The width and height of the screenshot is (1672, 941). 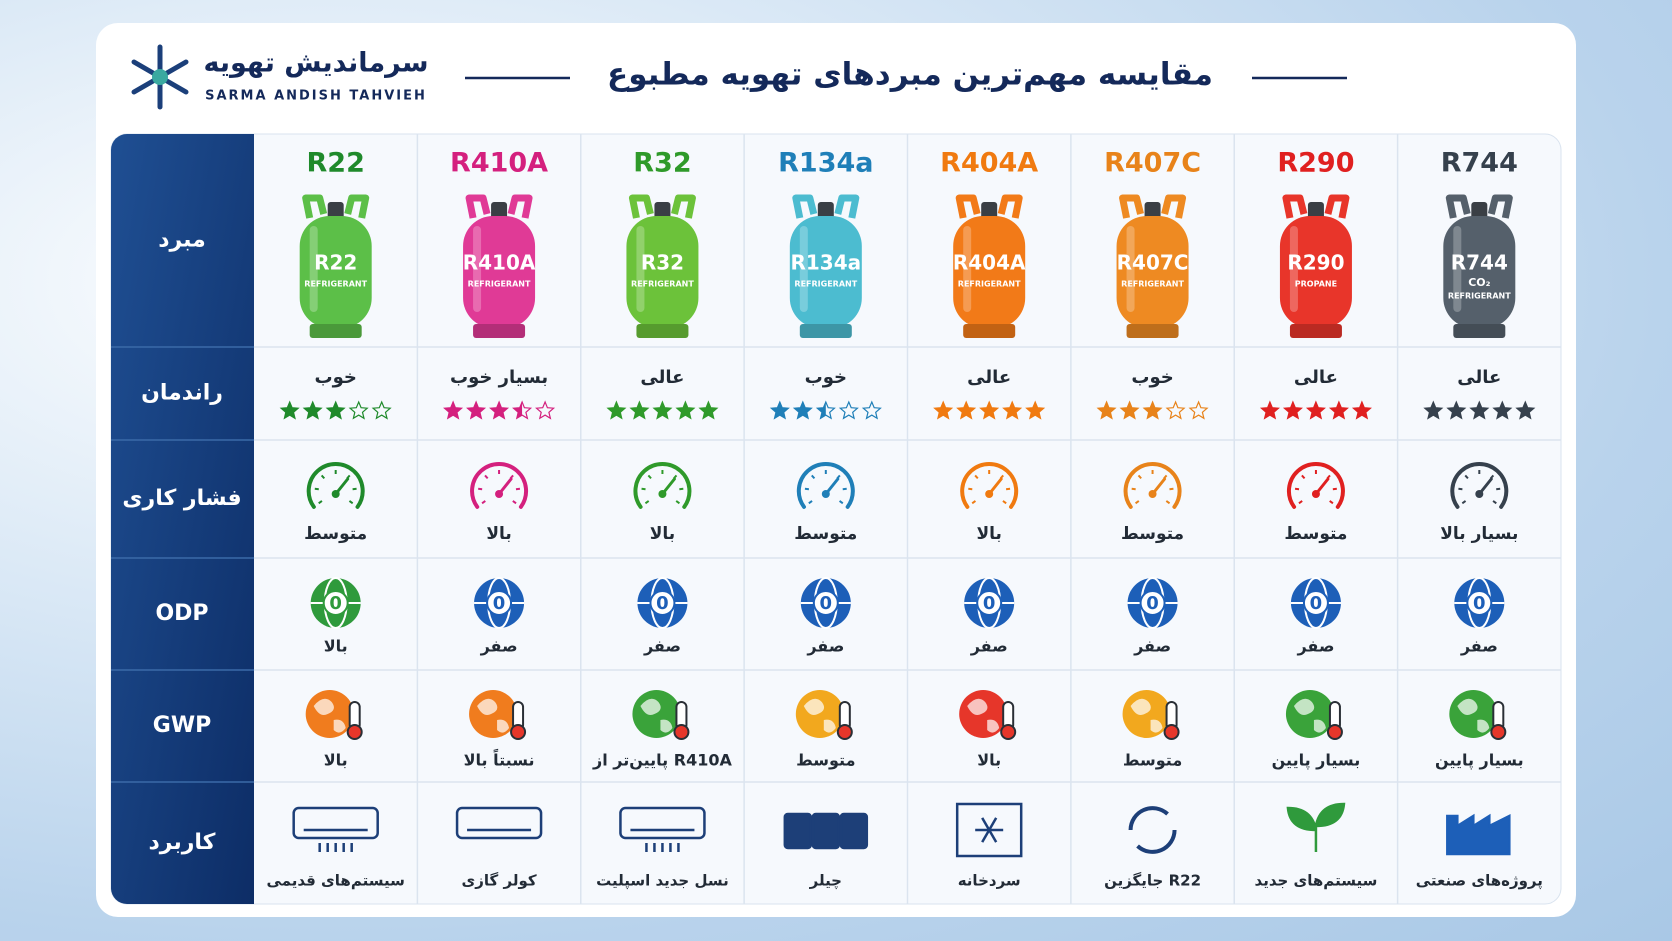 What do you see at coordinates (1316, 284) in the screenshot?
I see `cylinder-label: PROPANE` at bounding box center [1316, 284].